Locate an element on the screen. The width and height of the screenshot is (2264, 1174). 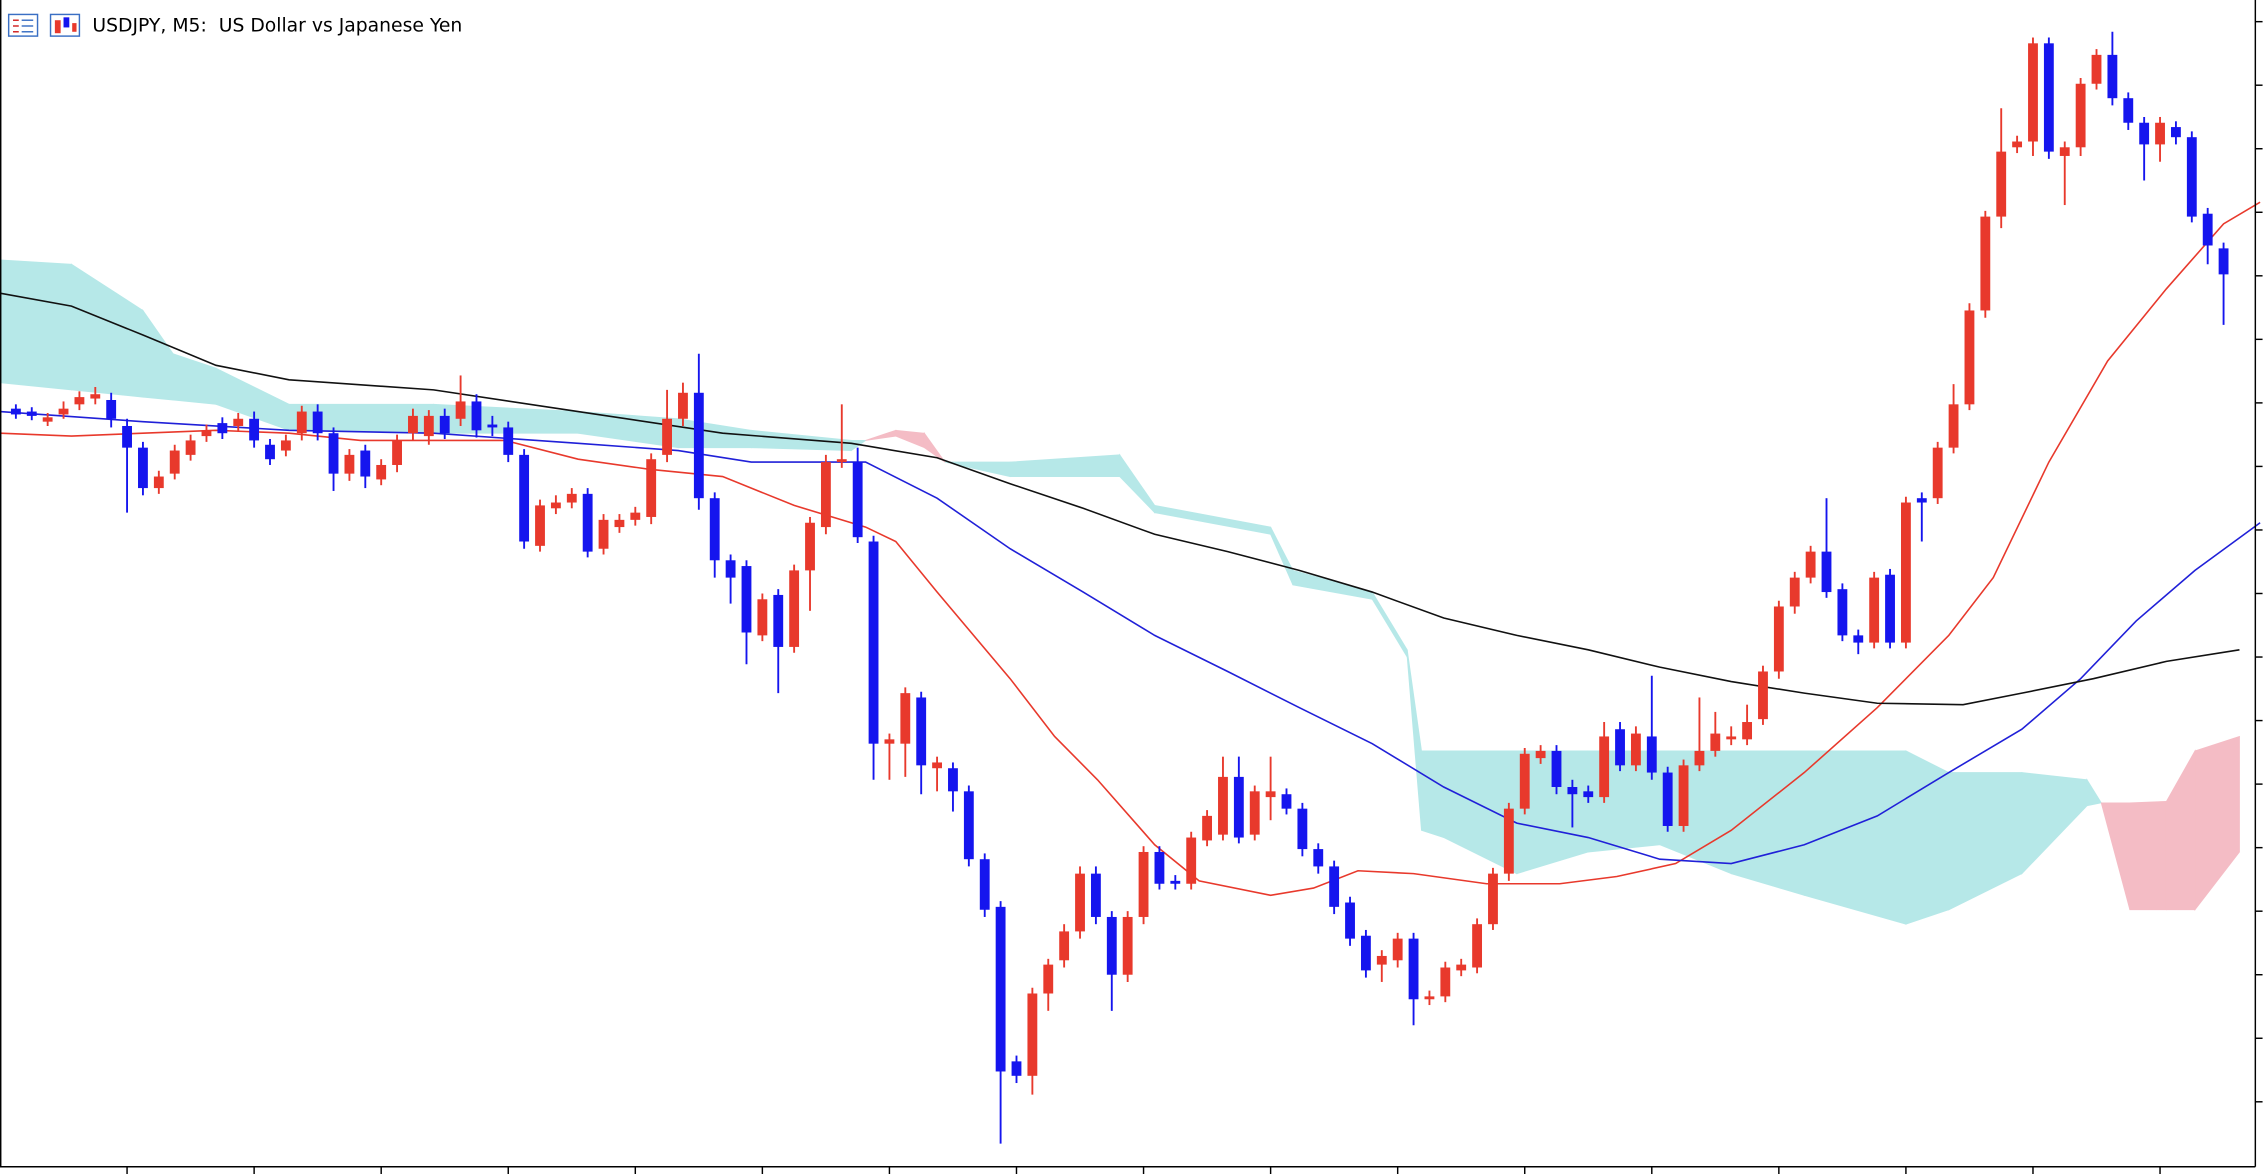
menu-icon is located at coordinates (23, 25).